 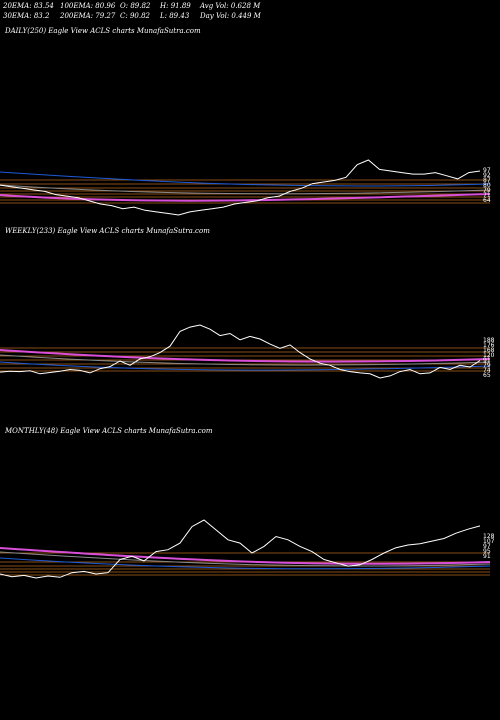 I want to click on daily-price-line, so click(x=240, y=187).